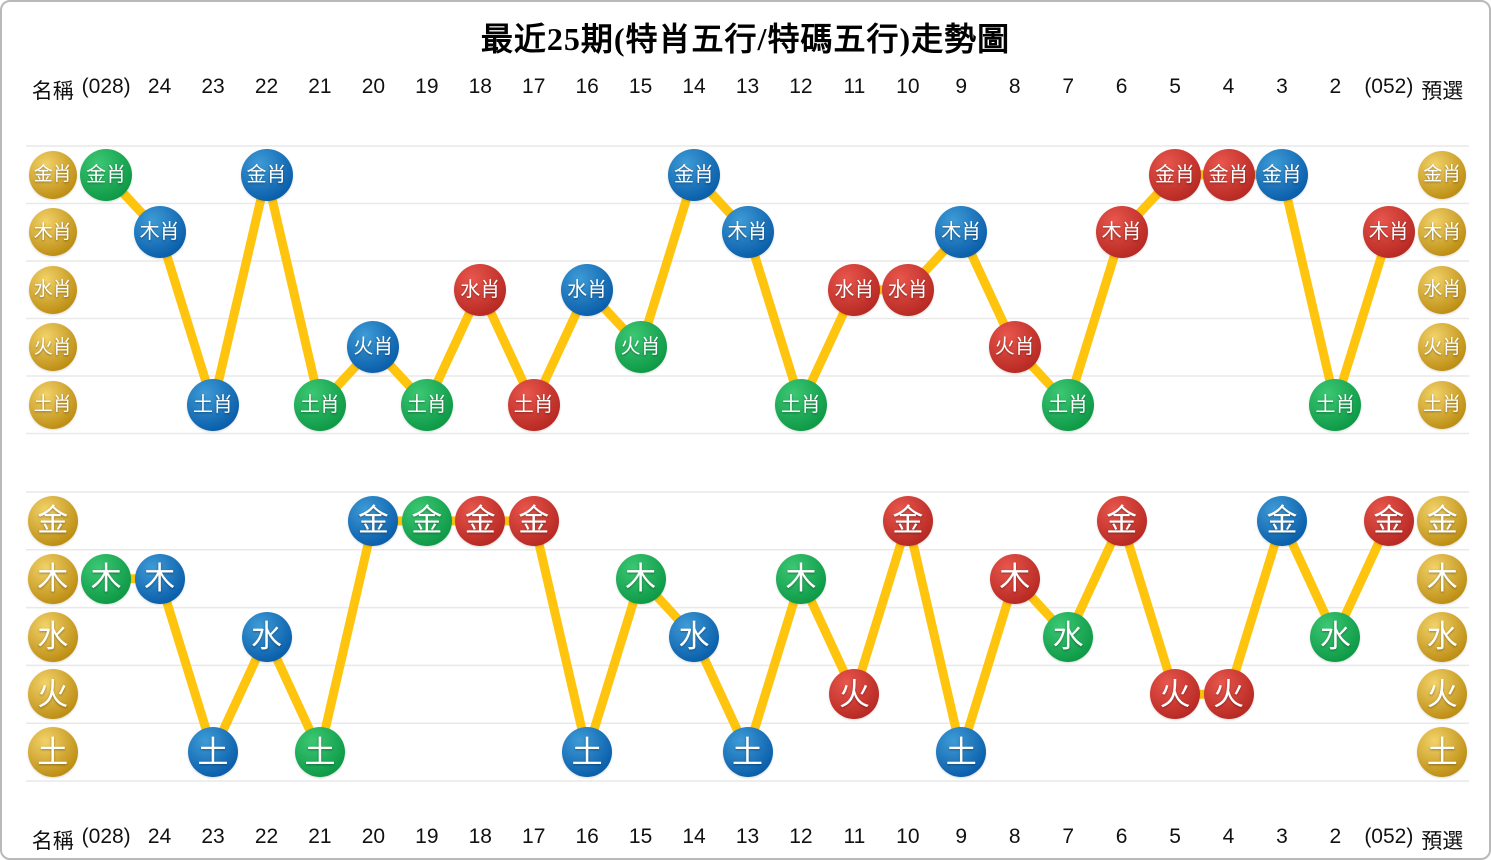  Describe the element at coordinates (1335, 836) in the screenshot. I see `column-label: 2` at that location.